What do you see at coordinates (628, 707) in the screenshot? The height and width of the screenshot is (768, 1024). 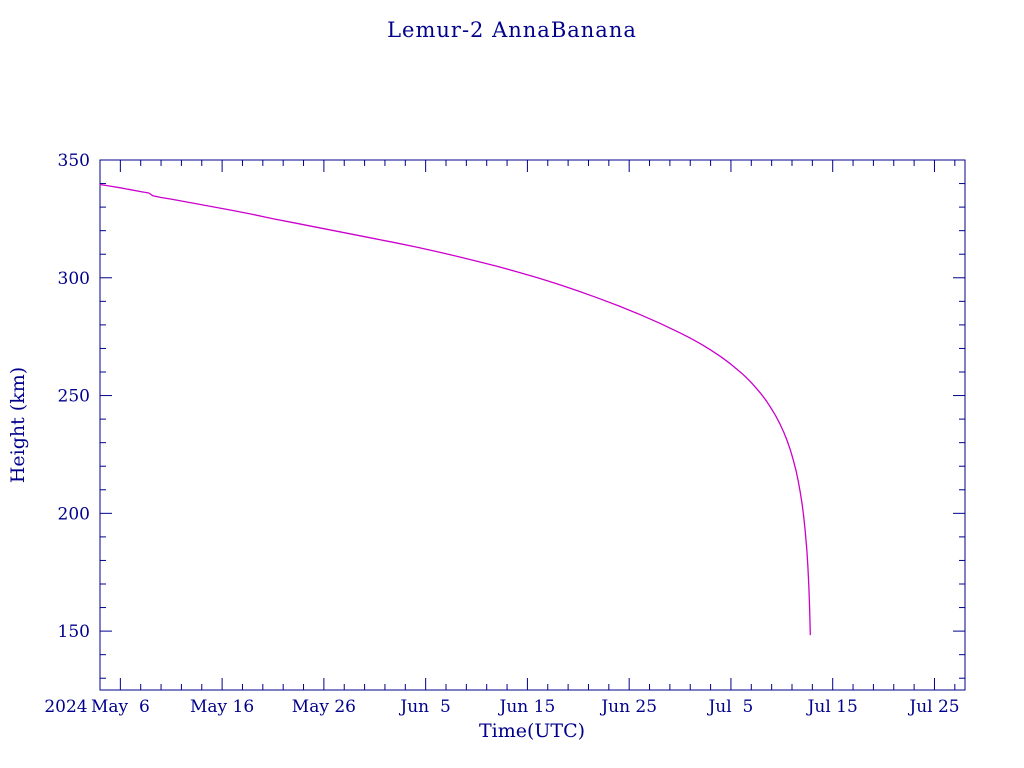 I see `x-tick-label: Jun 25` at bounding box center [628, 707].